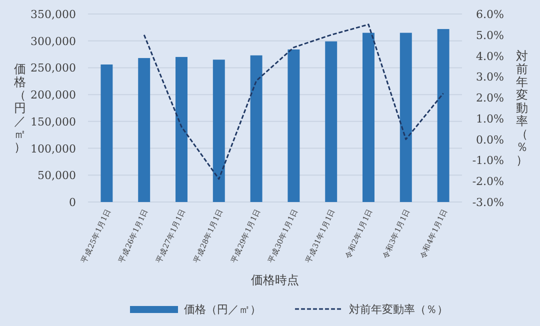  Describe the element at coordinates (490, 14) in the screenshot. I see `y2-tick-label: 6.0%` at that location.